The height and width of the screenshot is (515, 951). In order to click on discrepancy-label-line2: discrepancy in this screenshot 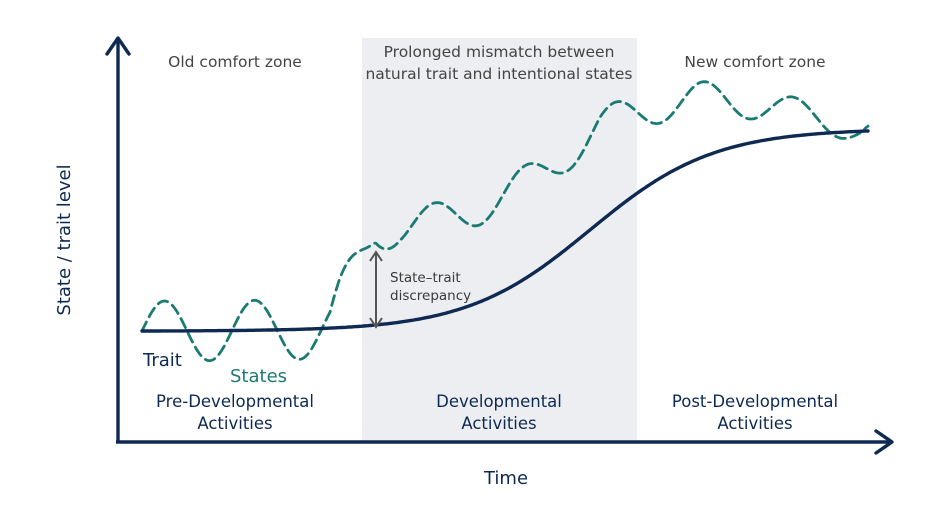, I will do `click(430, 296)`.